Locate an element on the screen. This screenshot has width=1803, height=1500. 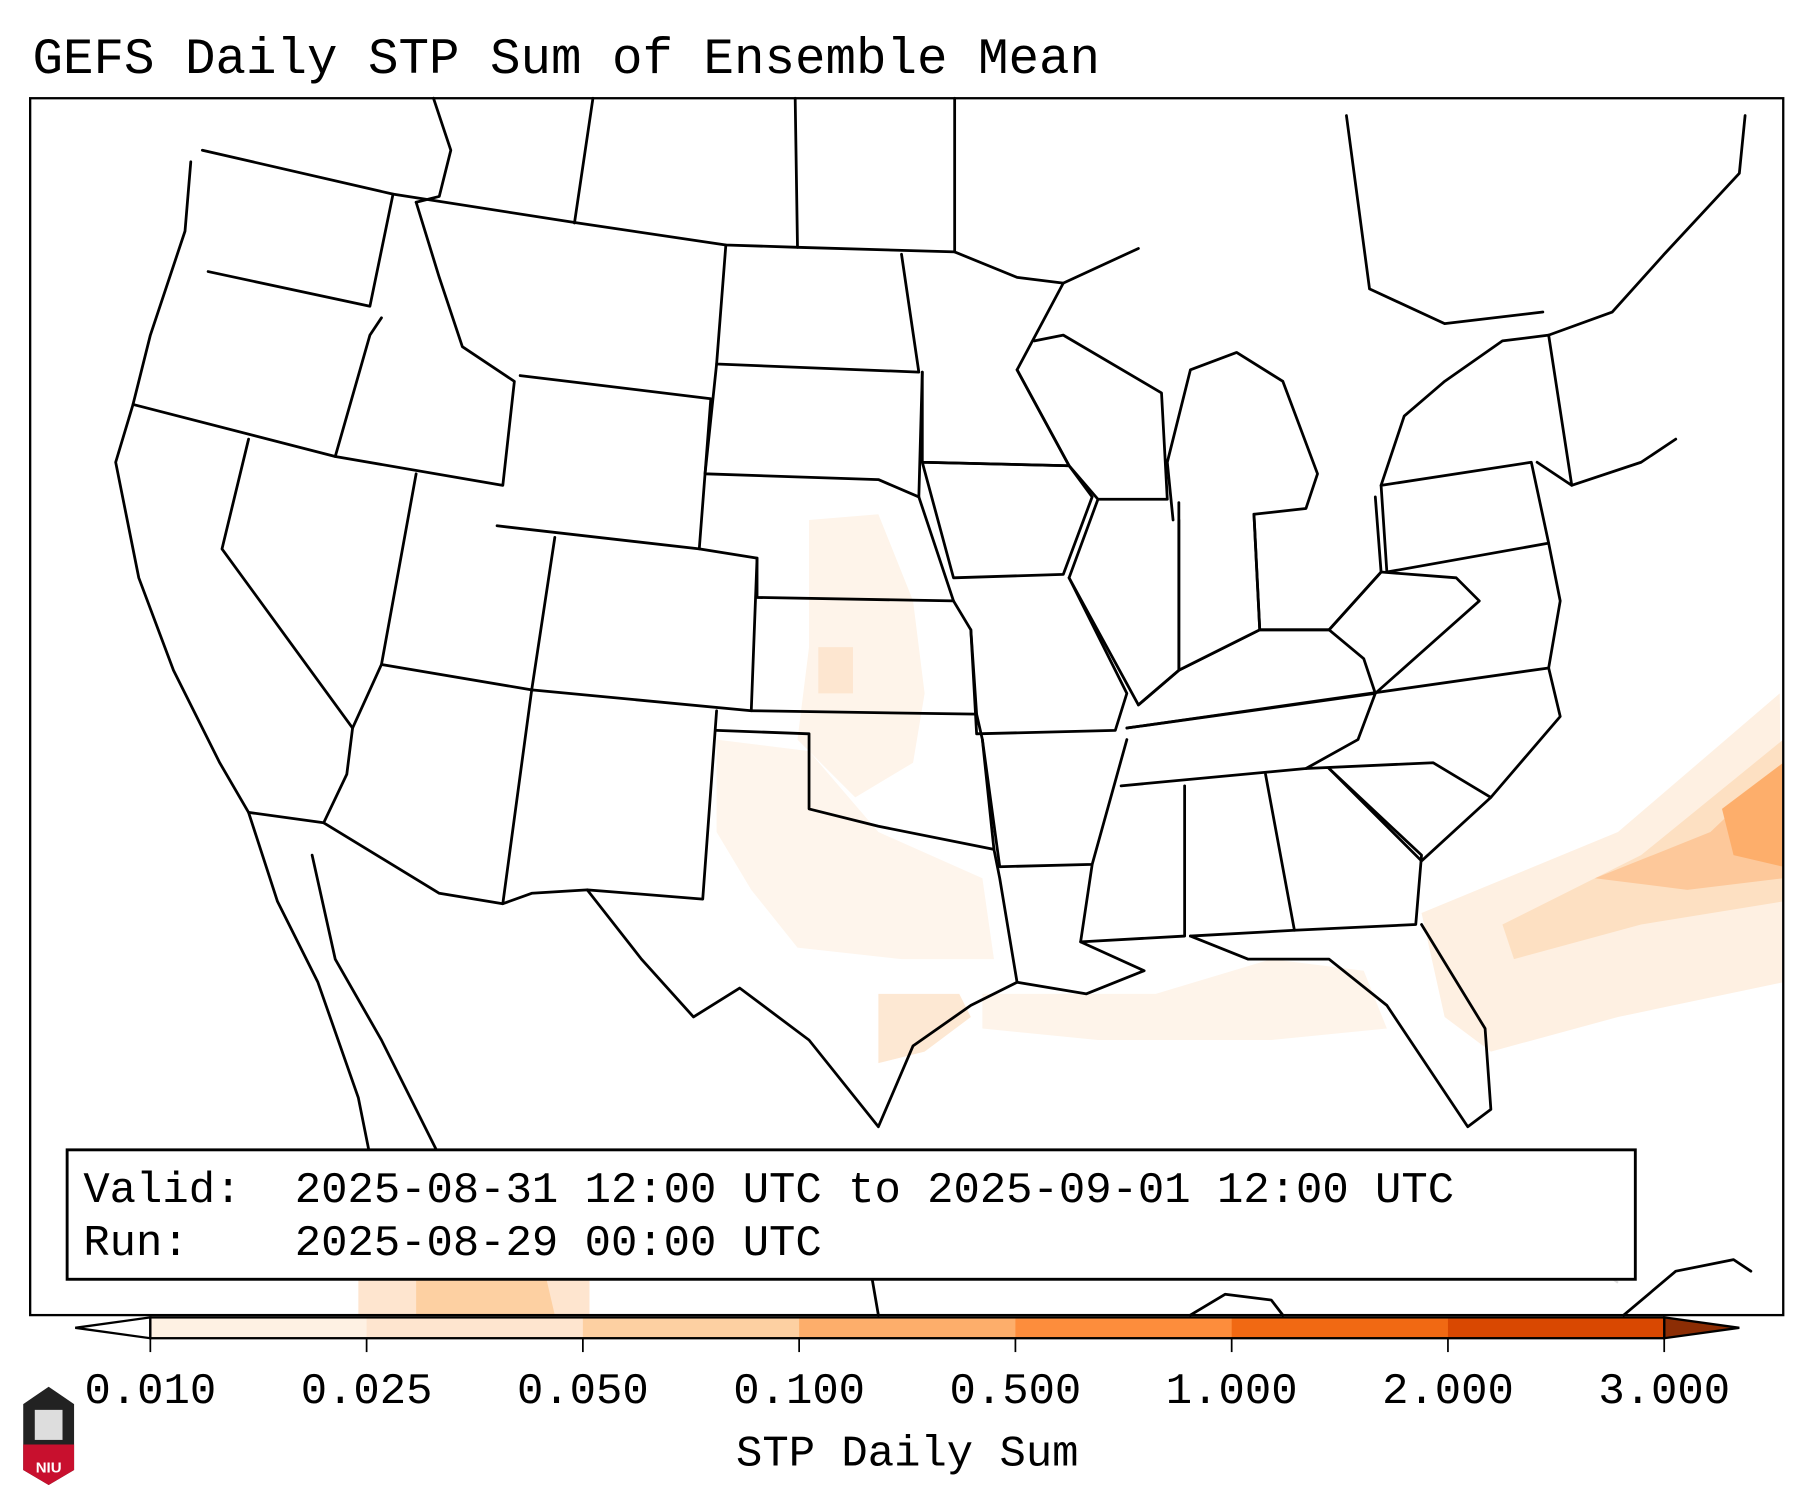
info-box-frame is located at coordinates (851, 1214).